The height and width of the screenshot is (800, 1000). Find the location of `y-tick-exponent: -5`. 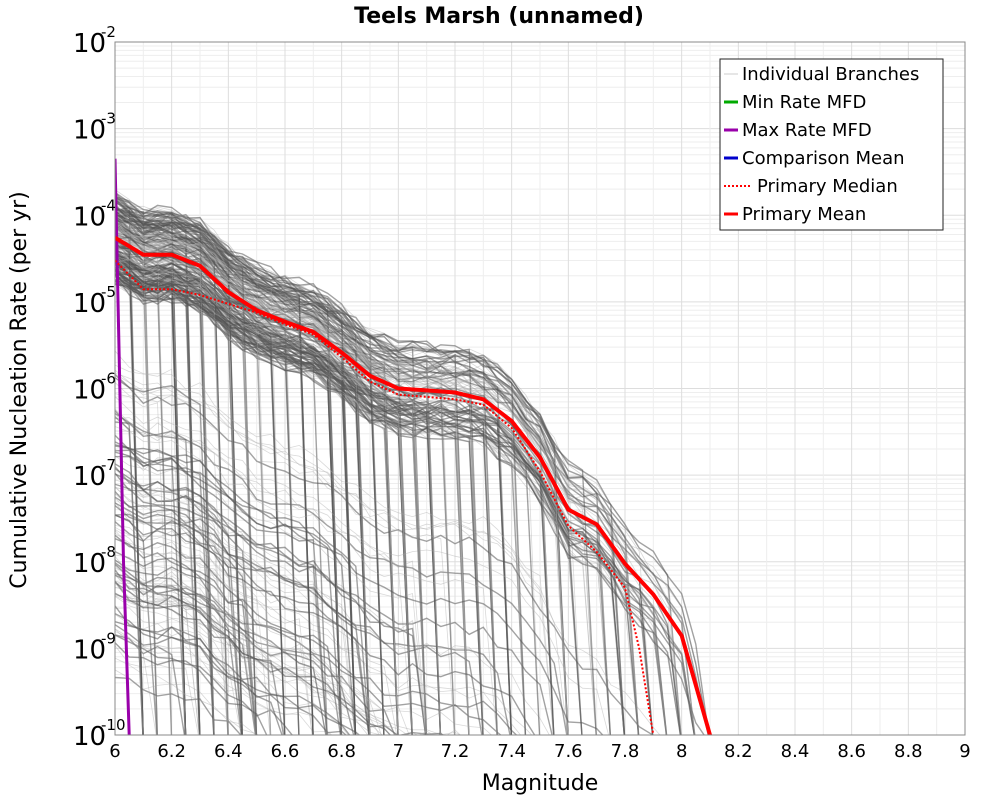

y-tick-exponent: -5 is located at coordinates (108, 292).